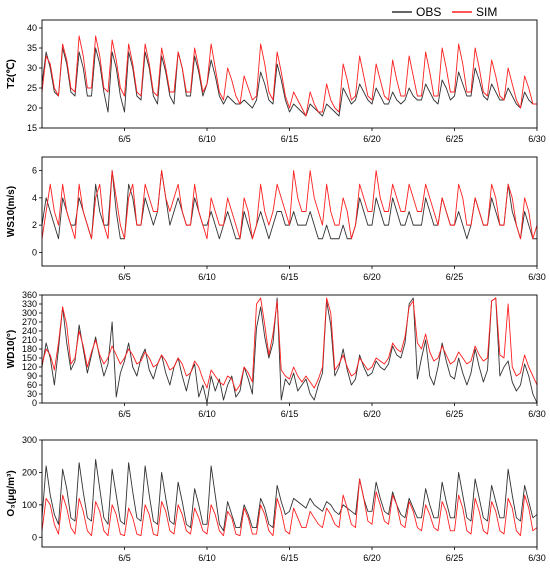 This screenshot has height=575, width=550. Describe the element at coordinates (11, 74) in the screenshot. I see `y-axis-title: T2(℃)` at that location.